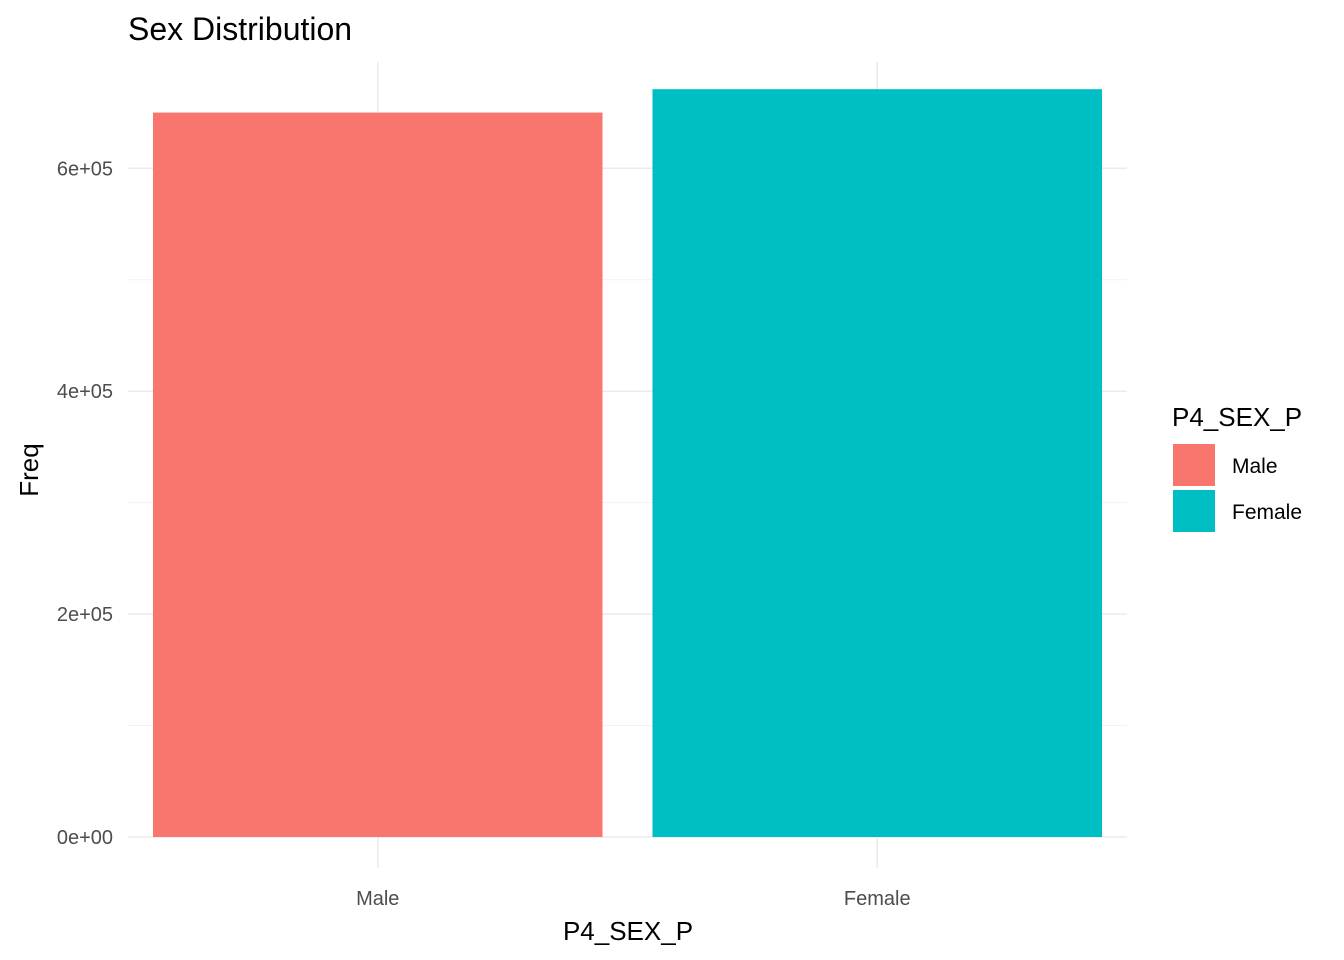 The width and height of the screenshot is (1344, 960). I want to click on y-axis-title: Freq, so click(29, 469).